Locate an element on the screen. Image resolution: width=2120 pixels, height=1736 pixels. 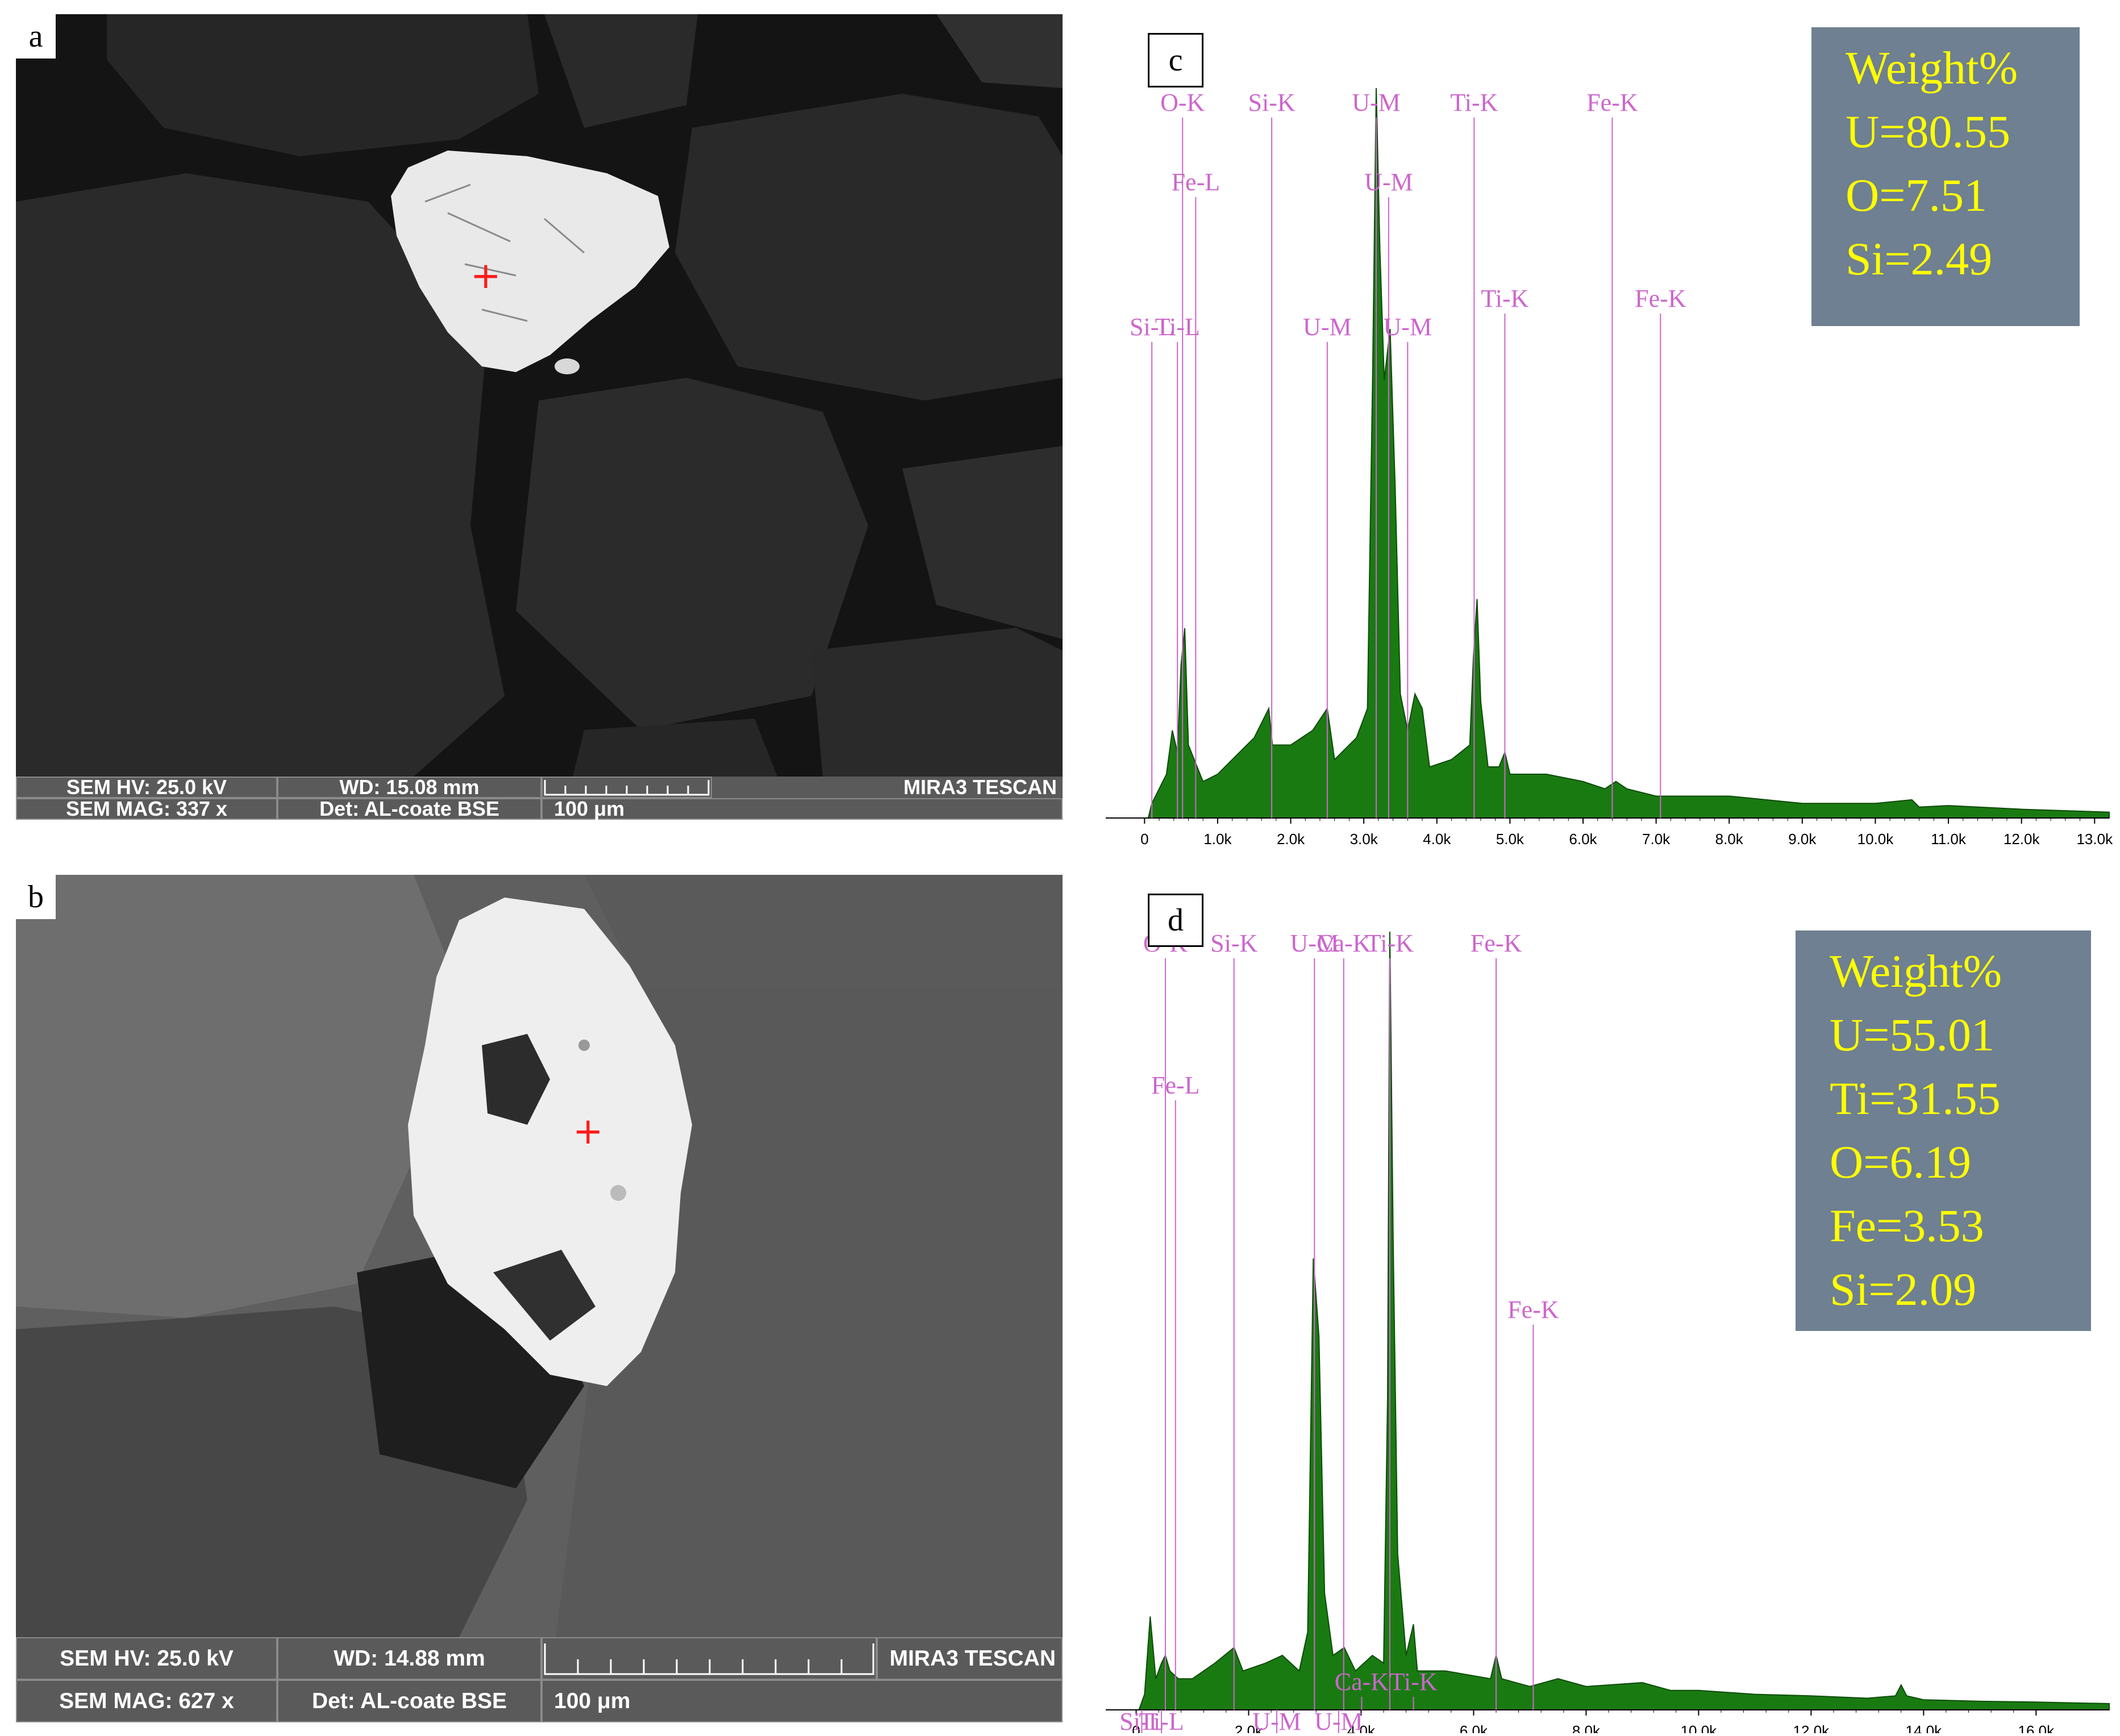
weight-box-entry: O=7.51 is located at coordinates (1916, 195).